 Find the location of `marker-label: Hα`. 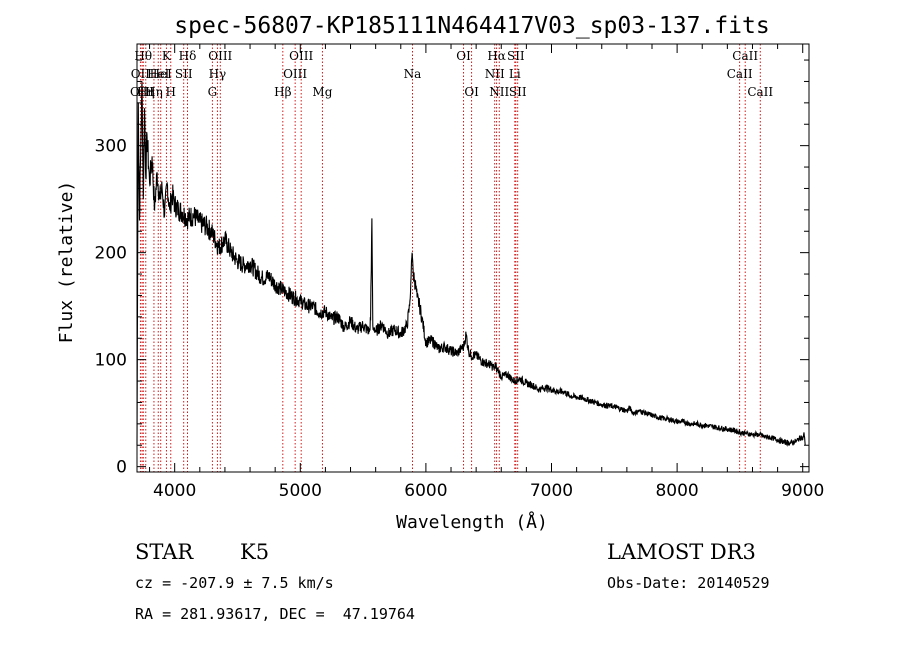

marker-label: Hα is located at coordinates (496, 56).